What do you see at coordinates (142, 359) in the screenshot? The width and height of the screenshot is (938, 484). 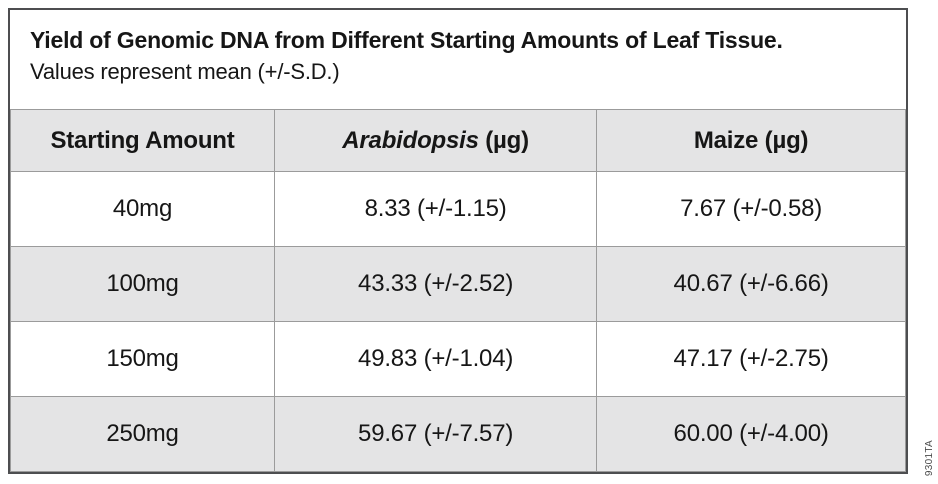 I see `cell-starting-amount: 150mg` at bounding box center [142, 359].